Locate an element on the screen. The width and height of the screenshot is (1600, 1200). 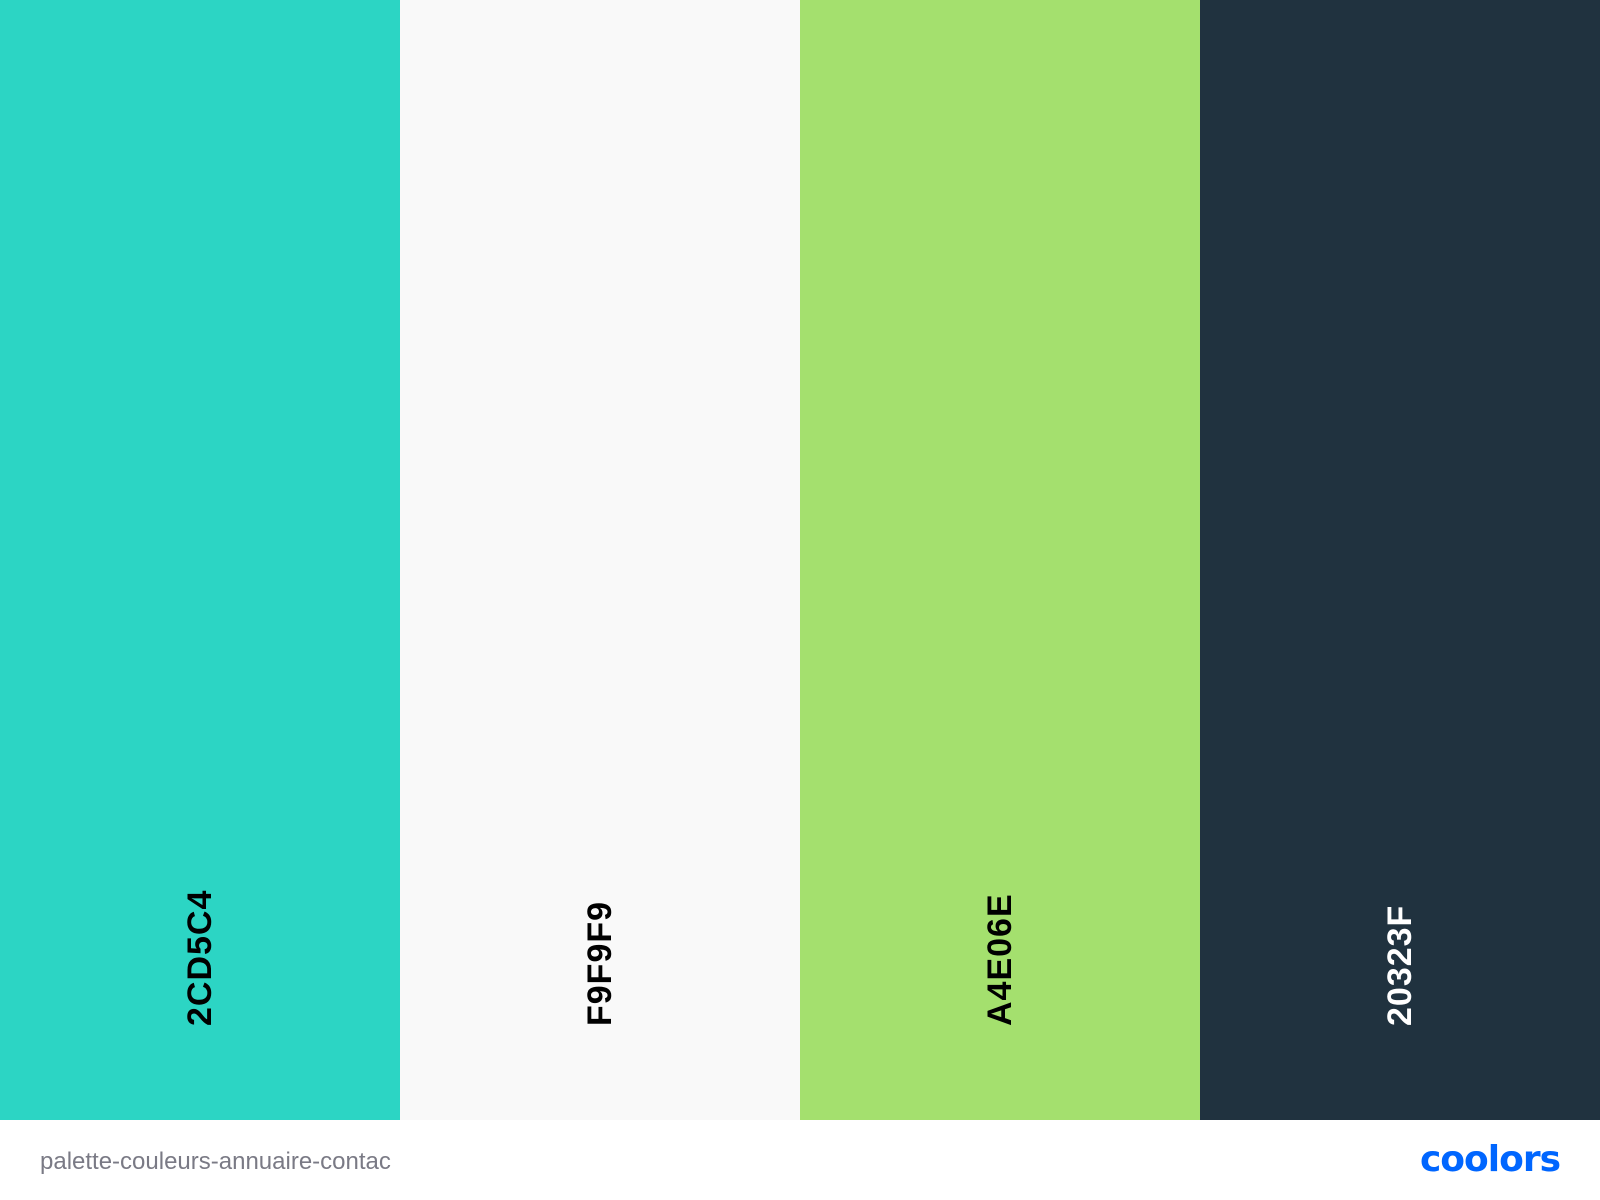
brand-wordmark: coolors is located at coordinates (1490, 1160).